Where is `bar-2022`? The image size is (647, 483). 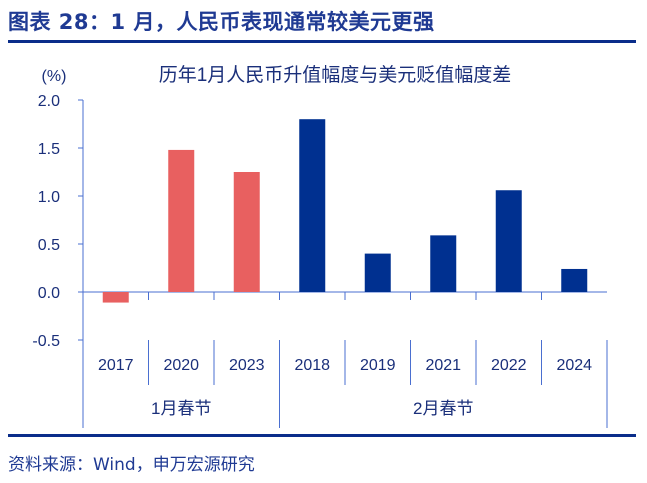 bar-2022 is located at coordinates (508, 241).